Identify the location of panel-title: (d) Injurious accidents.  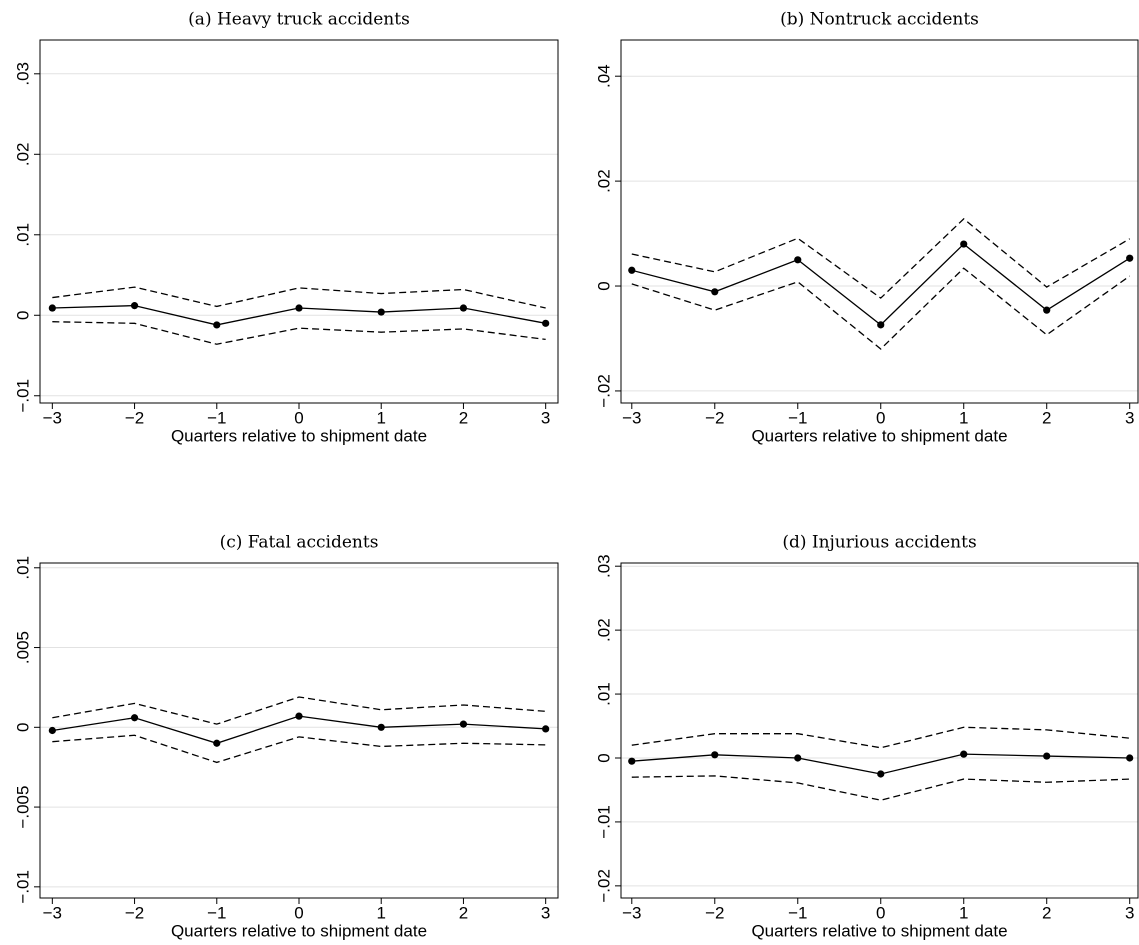
(879, 543).